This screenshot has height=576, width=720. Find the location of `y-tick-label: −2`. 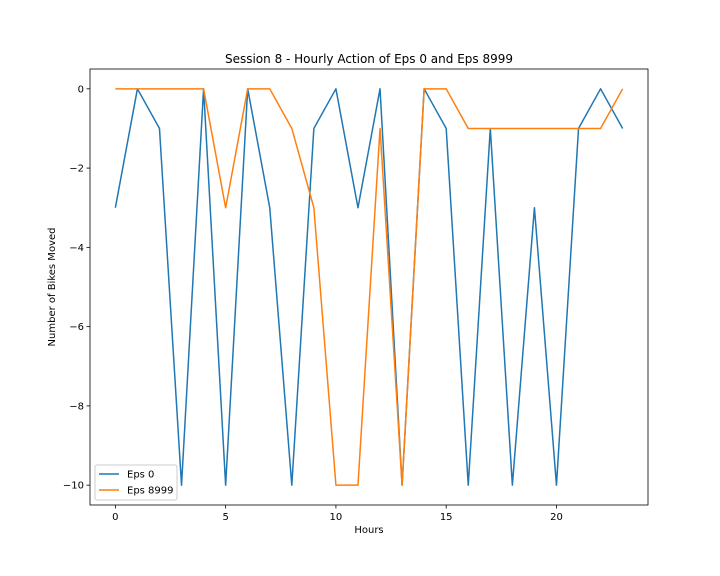

y-tick-label: −2 is located at coordinates (76, 169).